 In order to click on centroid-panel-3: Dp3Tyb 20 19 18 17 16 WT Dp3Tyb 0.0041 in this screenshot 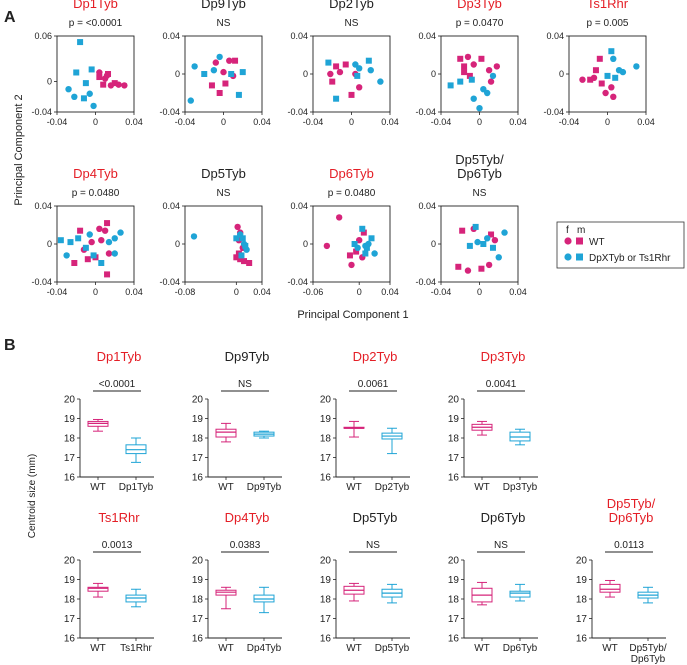, I will do `click(493, 421)`.